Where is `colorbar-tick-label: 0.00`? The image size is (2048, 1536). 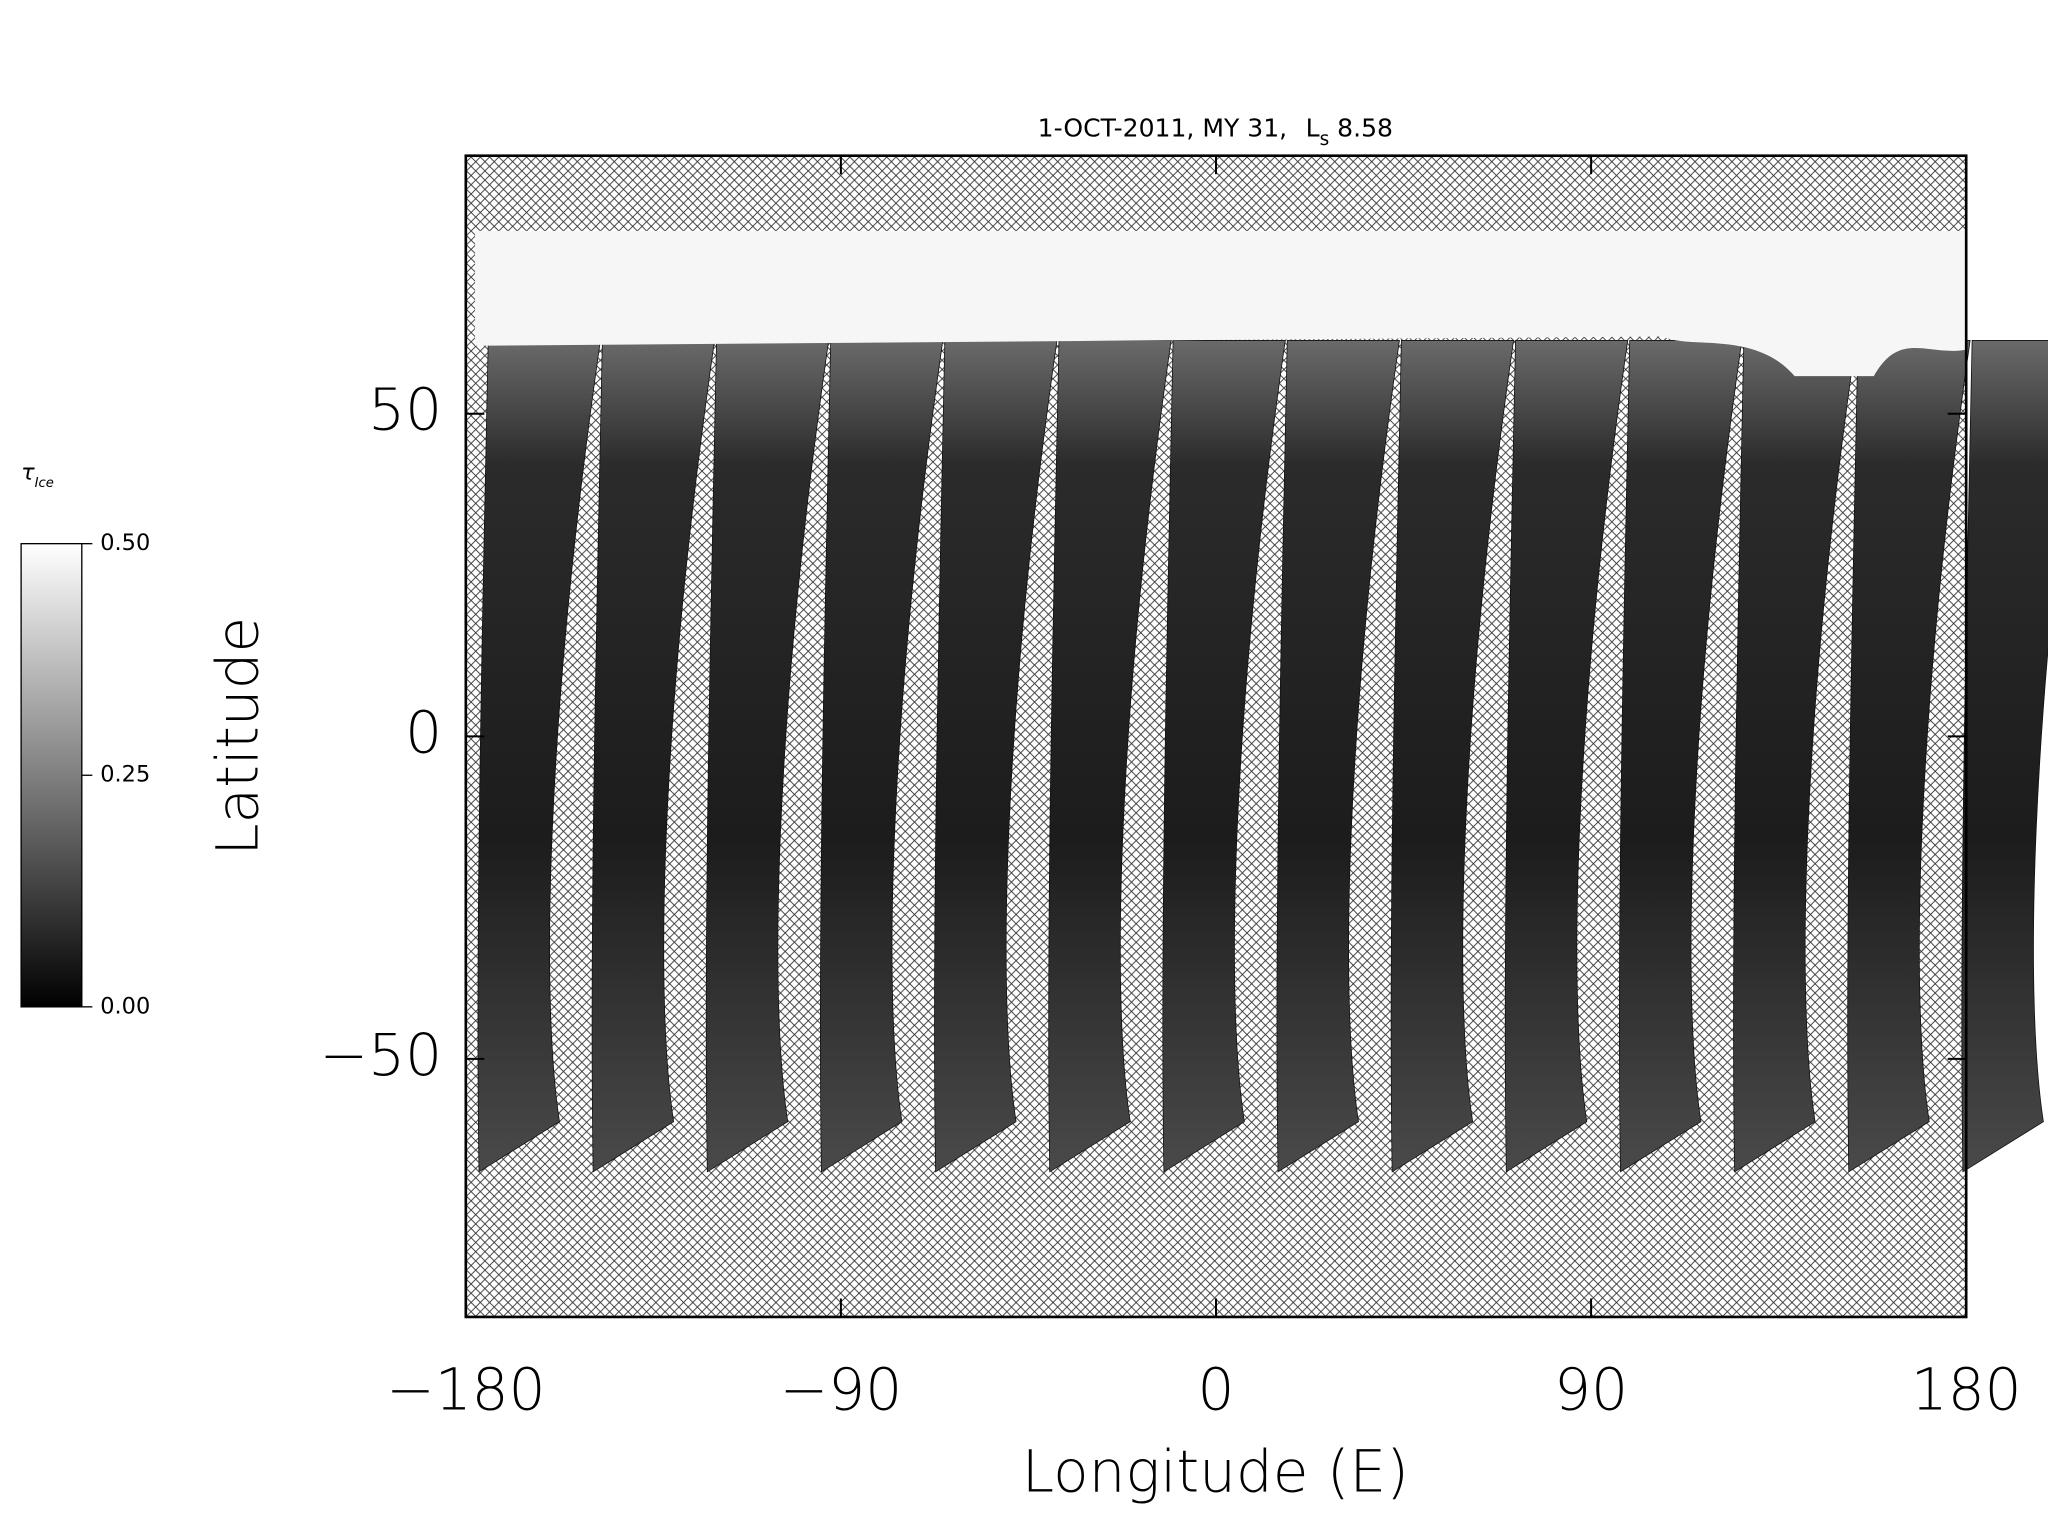
colorbar-tick-label: 0.00 is located at coordinates (125, 1006).